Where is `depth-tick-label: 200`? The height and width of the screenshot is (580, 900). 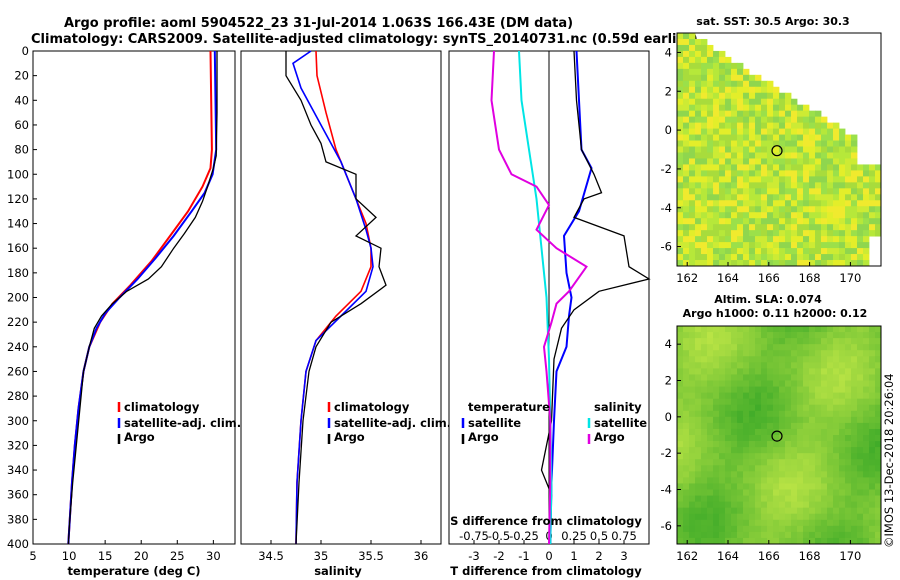
depth-tick-label: 200 is located at coordinates (18, 298).